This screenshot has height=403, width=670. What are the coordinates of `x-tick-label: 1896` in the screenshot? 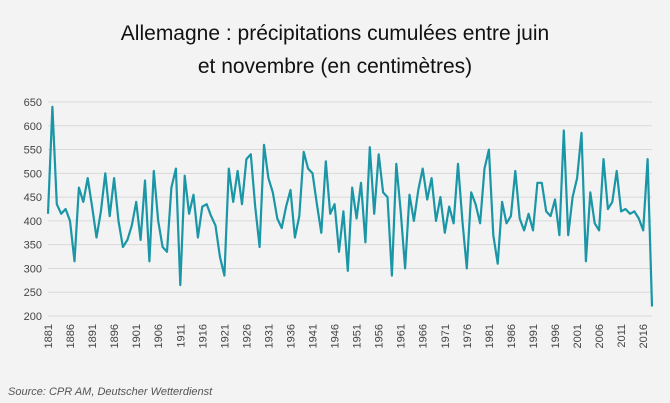 It's located at (115, 336).